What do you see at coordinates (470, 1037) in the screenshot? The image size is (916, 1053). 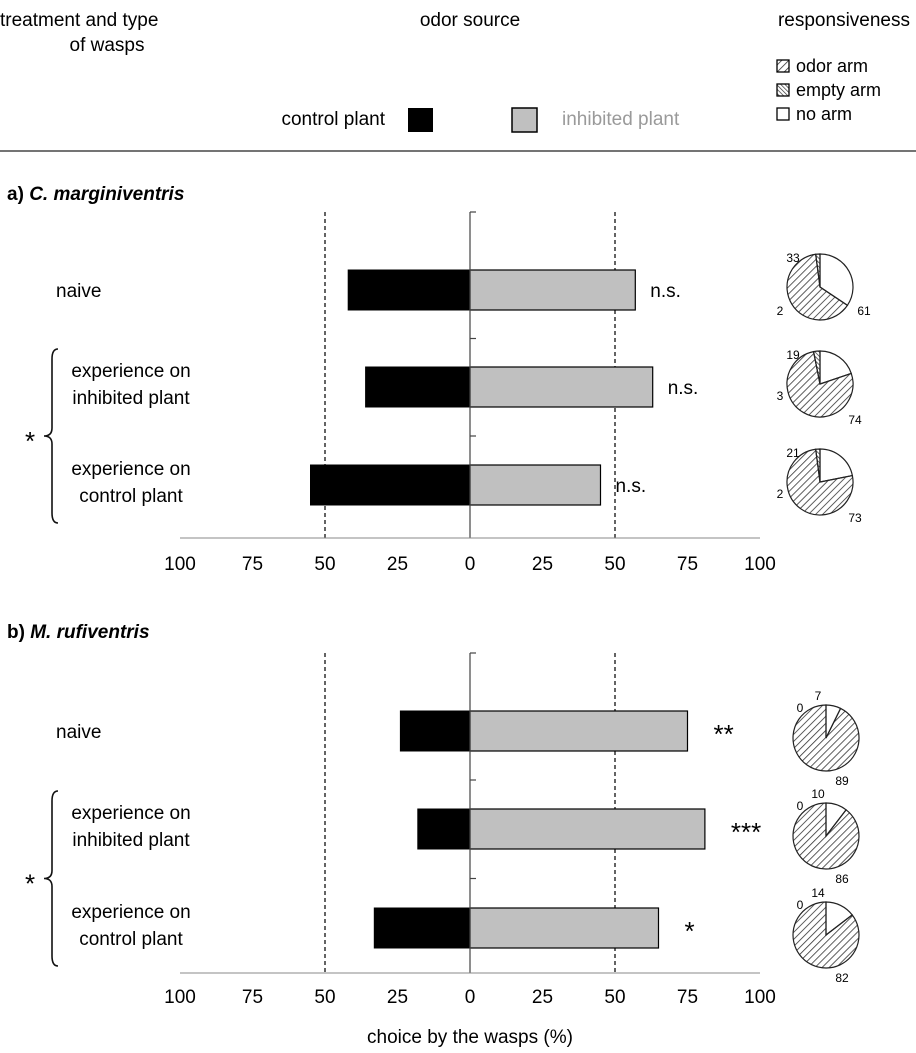 I see `x-axis-label: choice by the wasps (%)` at bounding box center [470, 1037].